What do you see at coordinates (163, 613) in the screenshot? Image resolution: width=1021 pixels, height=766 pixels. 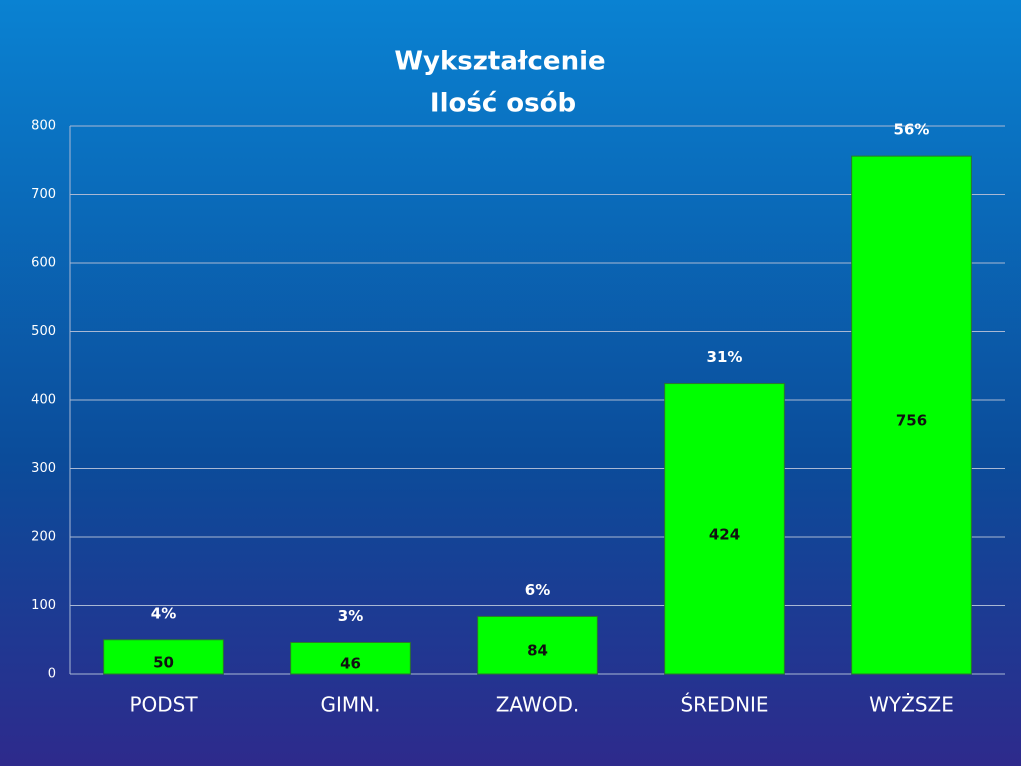 I see `percent-label: 4%` at bounding box center [163, 613].